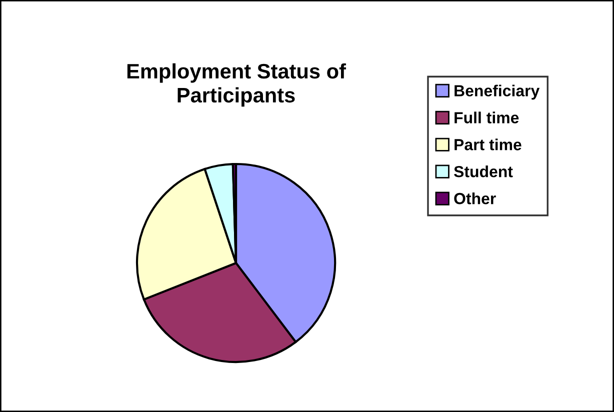  What do you see at coordinates (236, 85) in the screenshot?
I see `chart-title: Employment Status of Participants` at bounding box center [236, 85].